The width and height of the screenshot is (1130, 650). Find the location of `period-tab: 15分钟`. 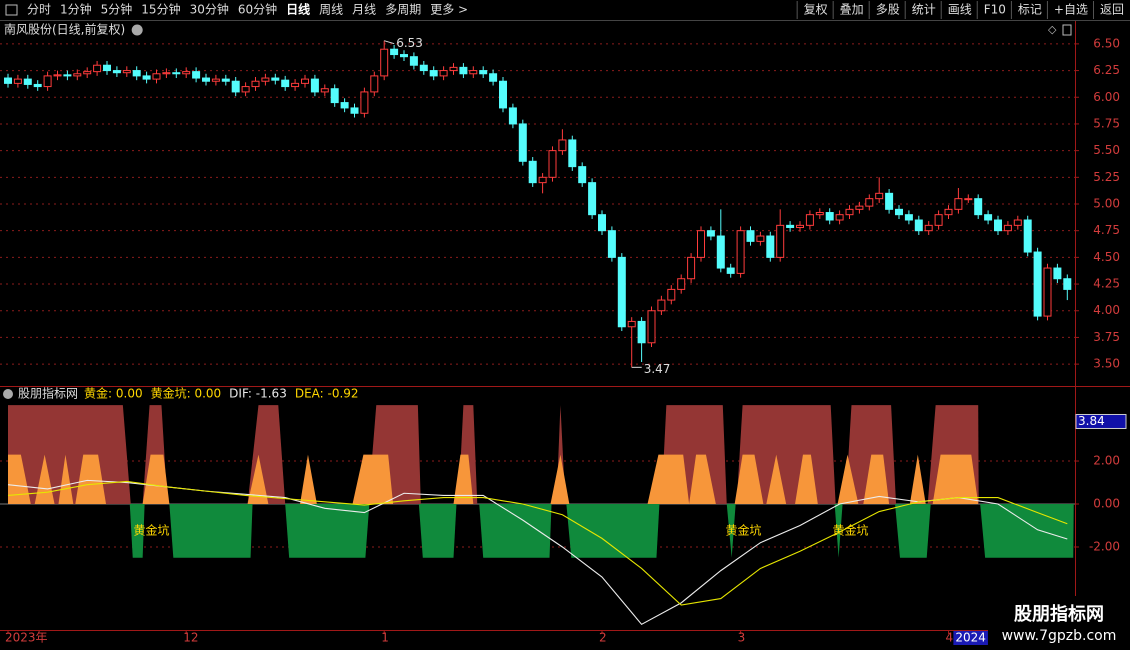

period-tab: 15分钟 is located at coordinates (160, 9).